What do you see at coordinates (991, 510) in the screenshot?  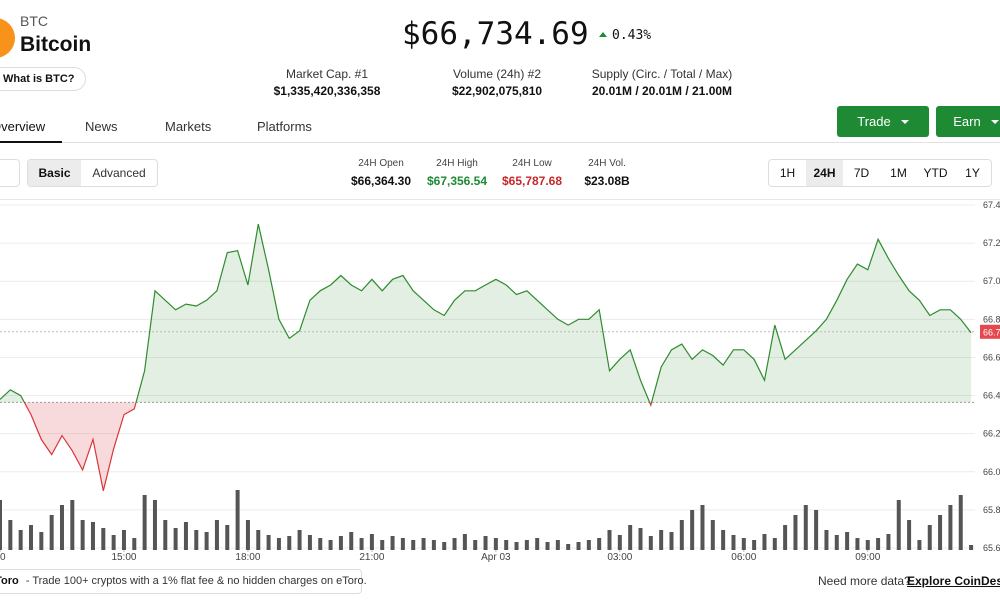 I see `y-tick-label: 65.8` at bounding box center [991, 510].